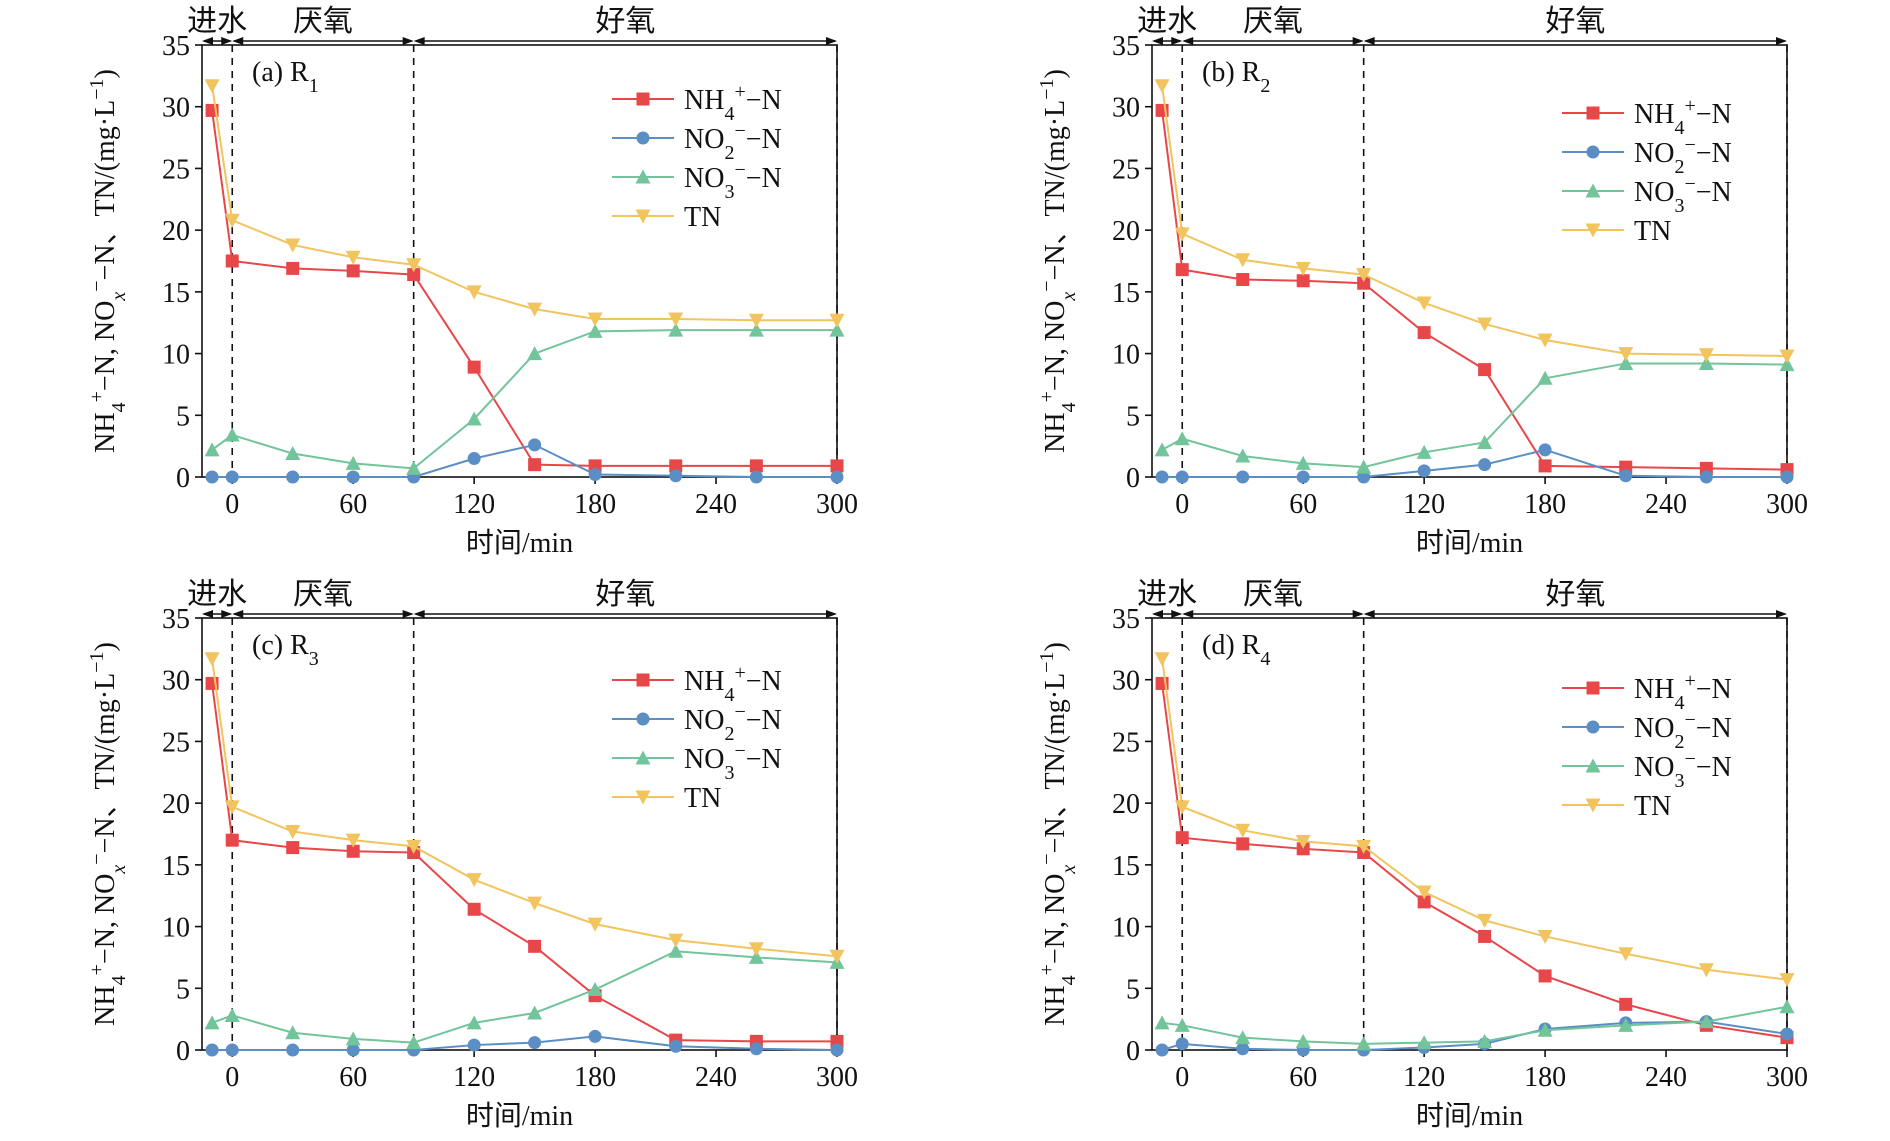 The image size is (1890, 1141). I want to click on y-tick-label: 30, so click(176, 681).